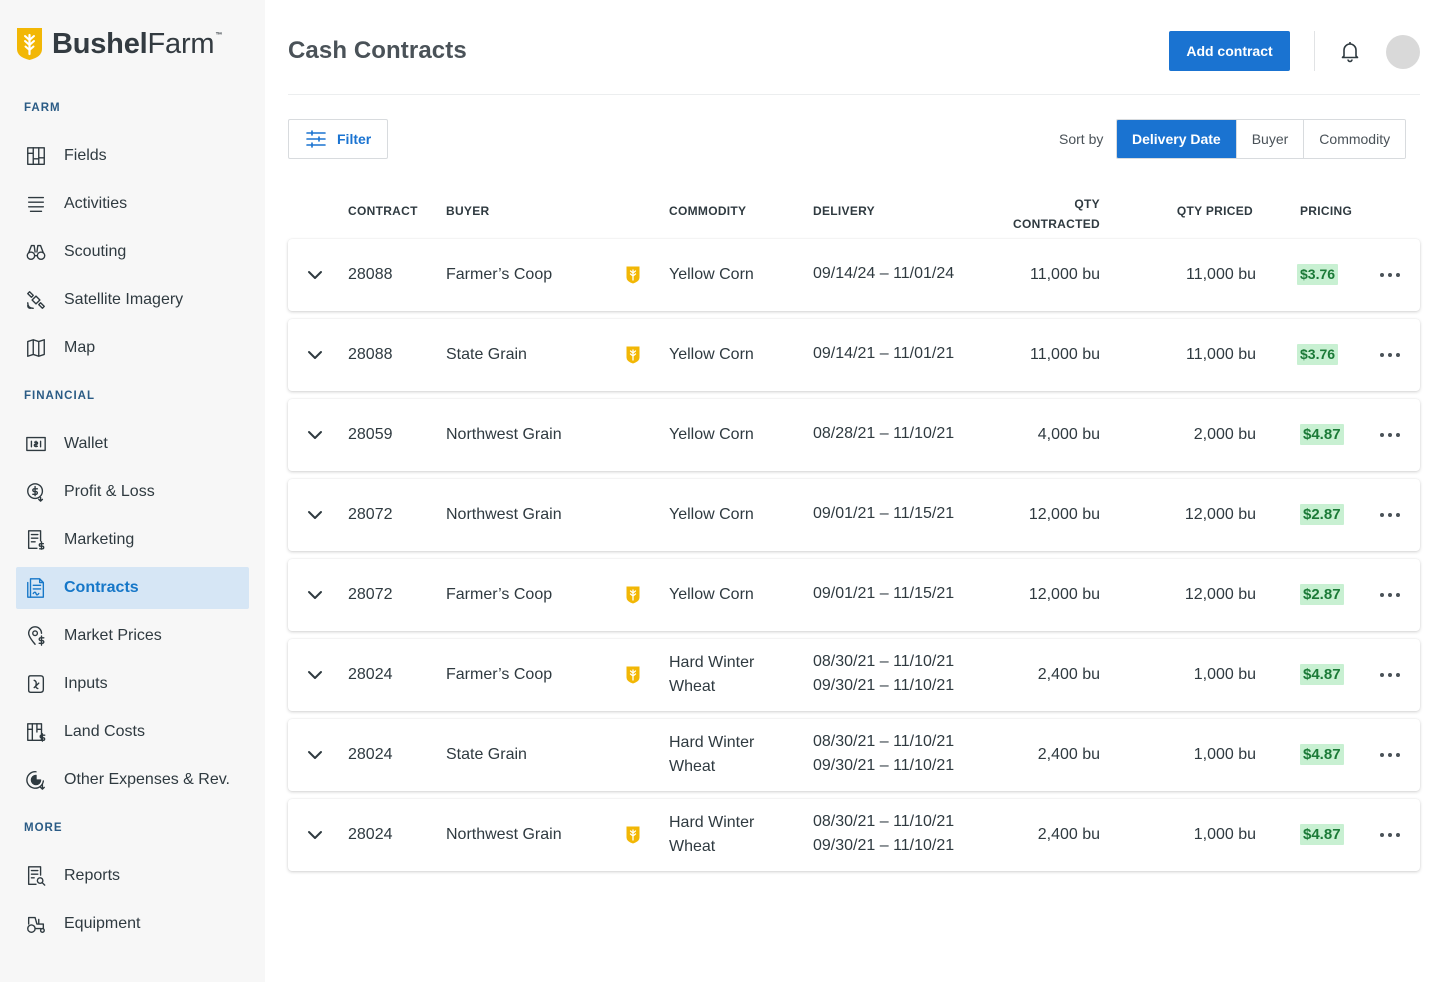 Image resolution: width=1440 pixels, height=982 pixels. I want to click on sidebar-item-satellite-imagery: Satellite Imagery, so click(132, 300).